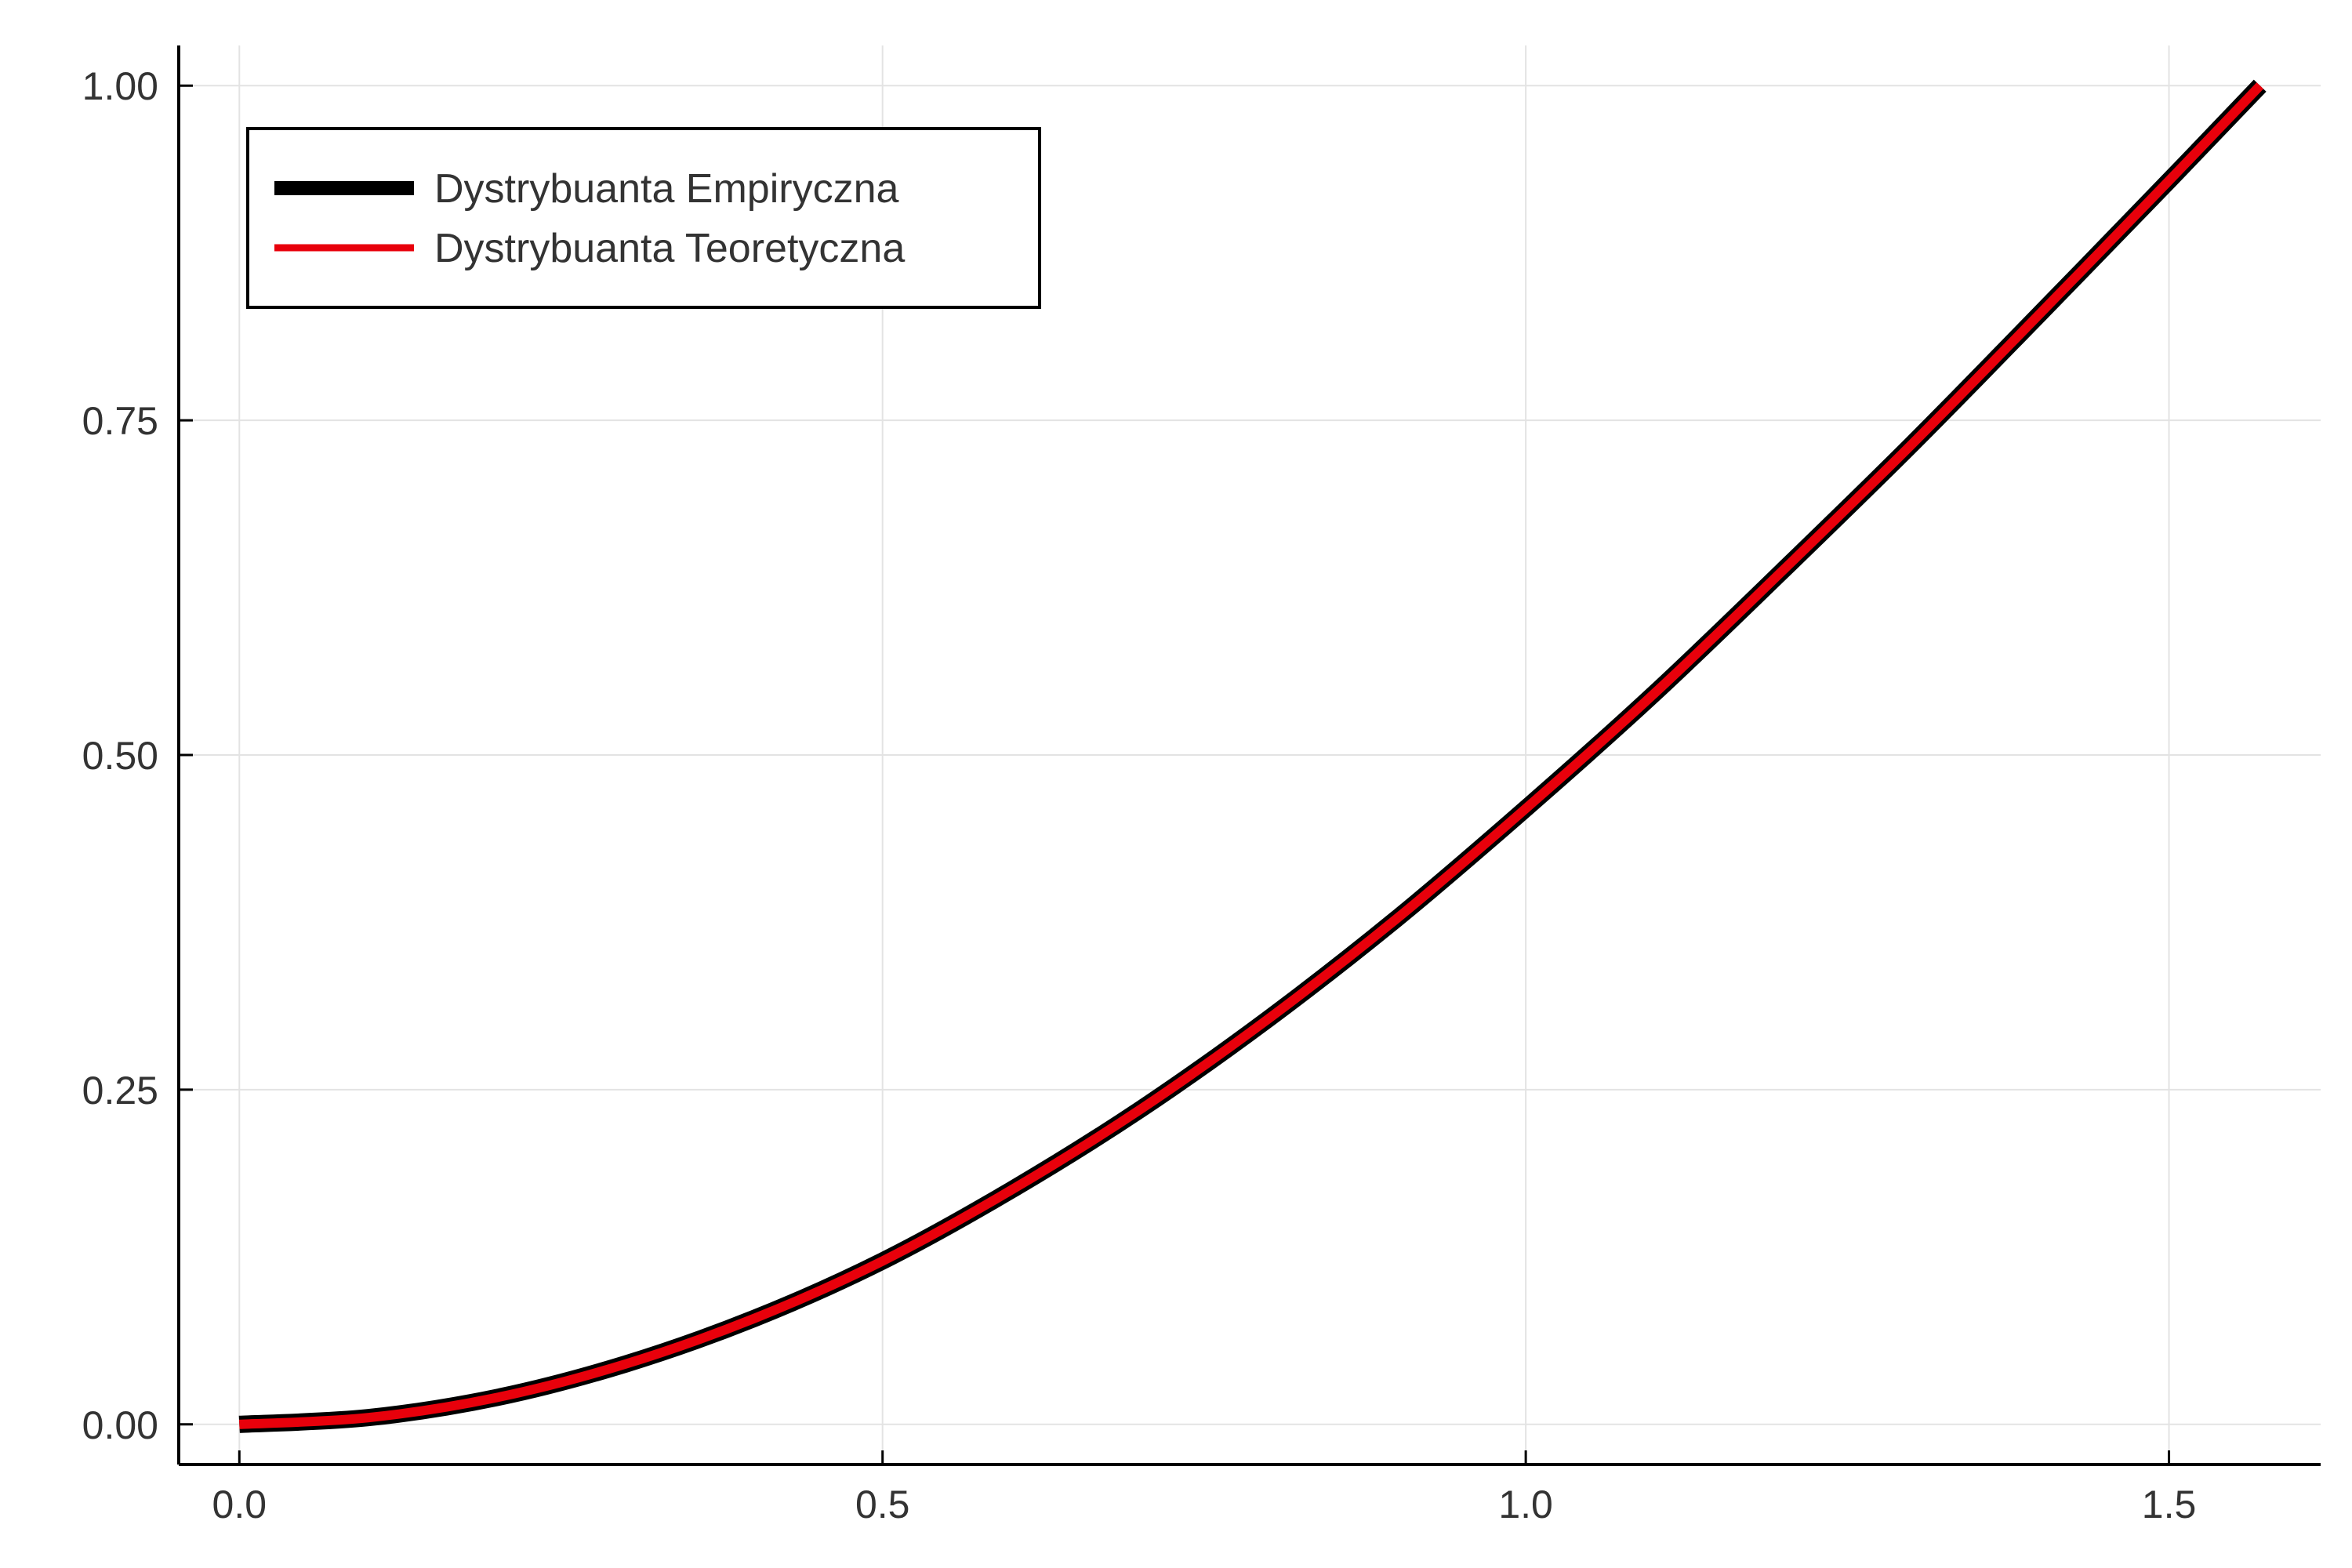  What do you see at coordinates (120, 421) in the screenshot?
I see `y-tick-label: 0.75` at bounding box center [120, 421].